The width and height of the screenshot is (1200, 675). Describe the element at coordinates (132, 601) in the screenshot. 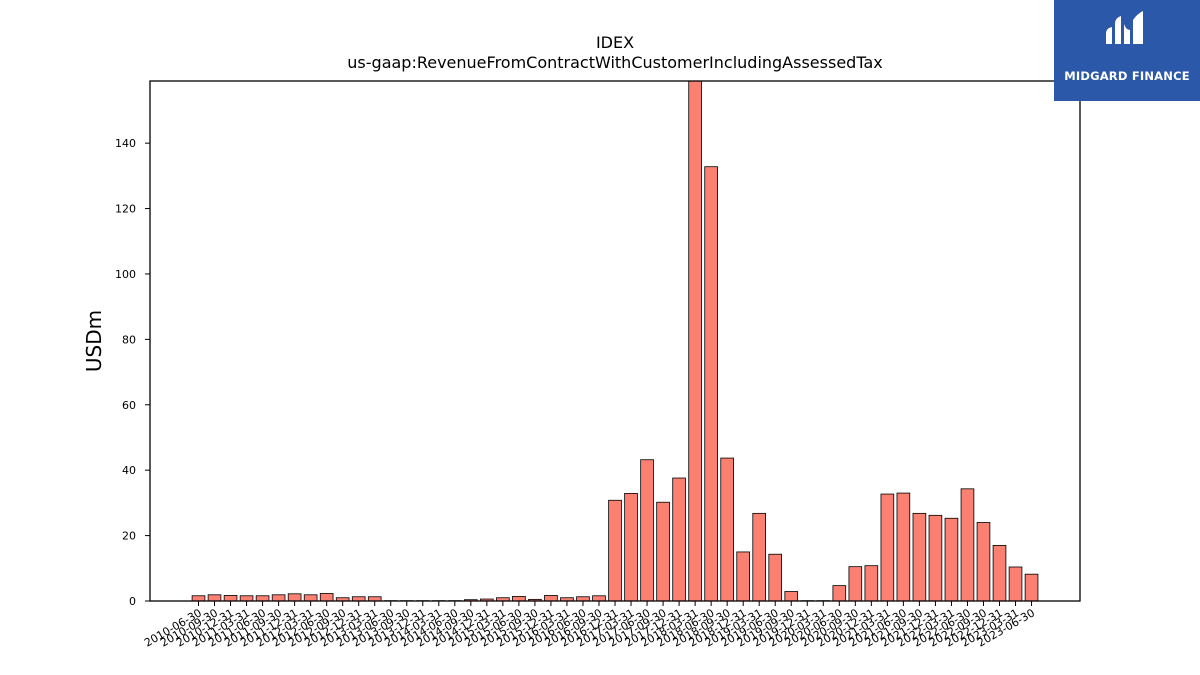

I see `y-tick-label: 0` at that location.